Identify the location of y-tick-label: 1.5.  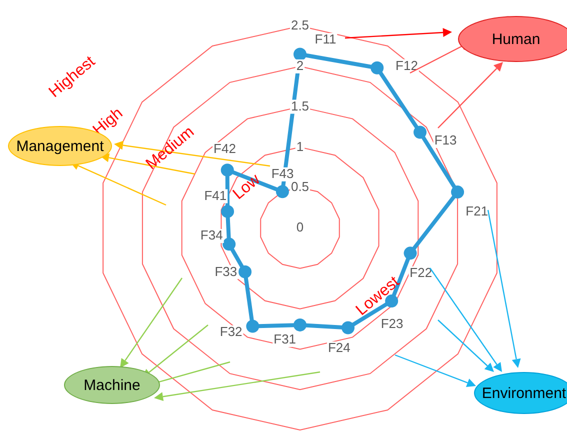
(300, 106).